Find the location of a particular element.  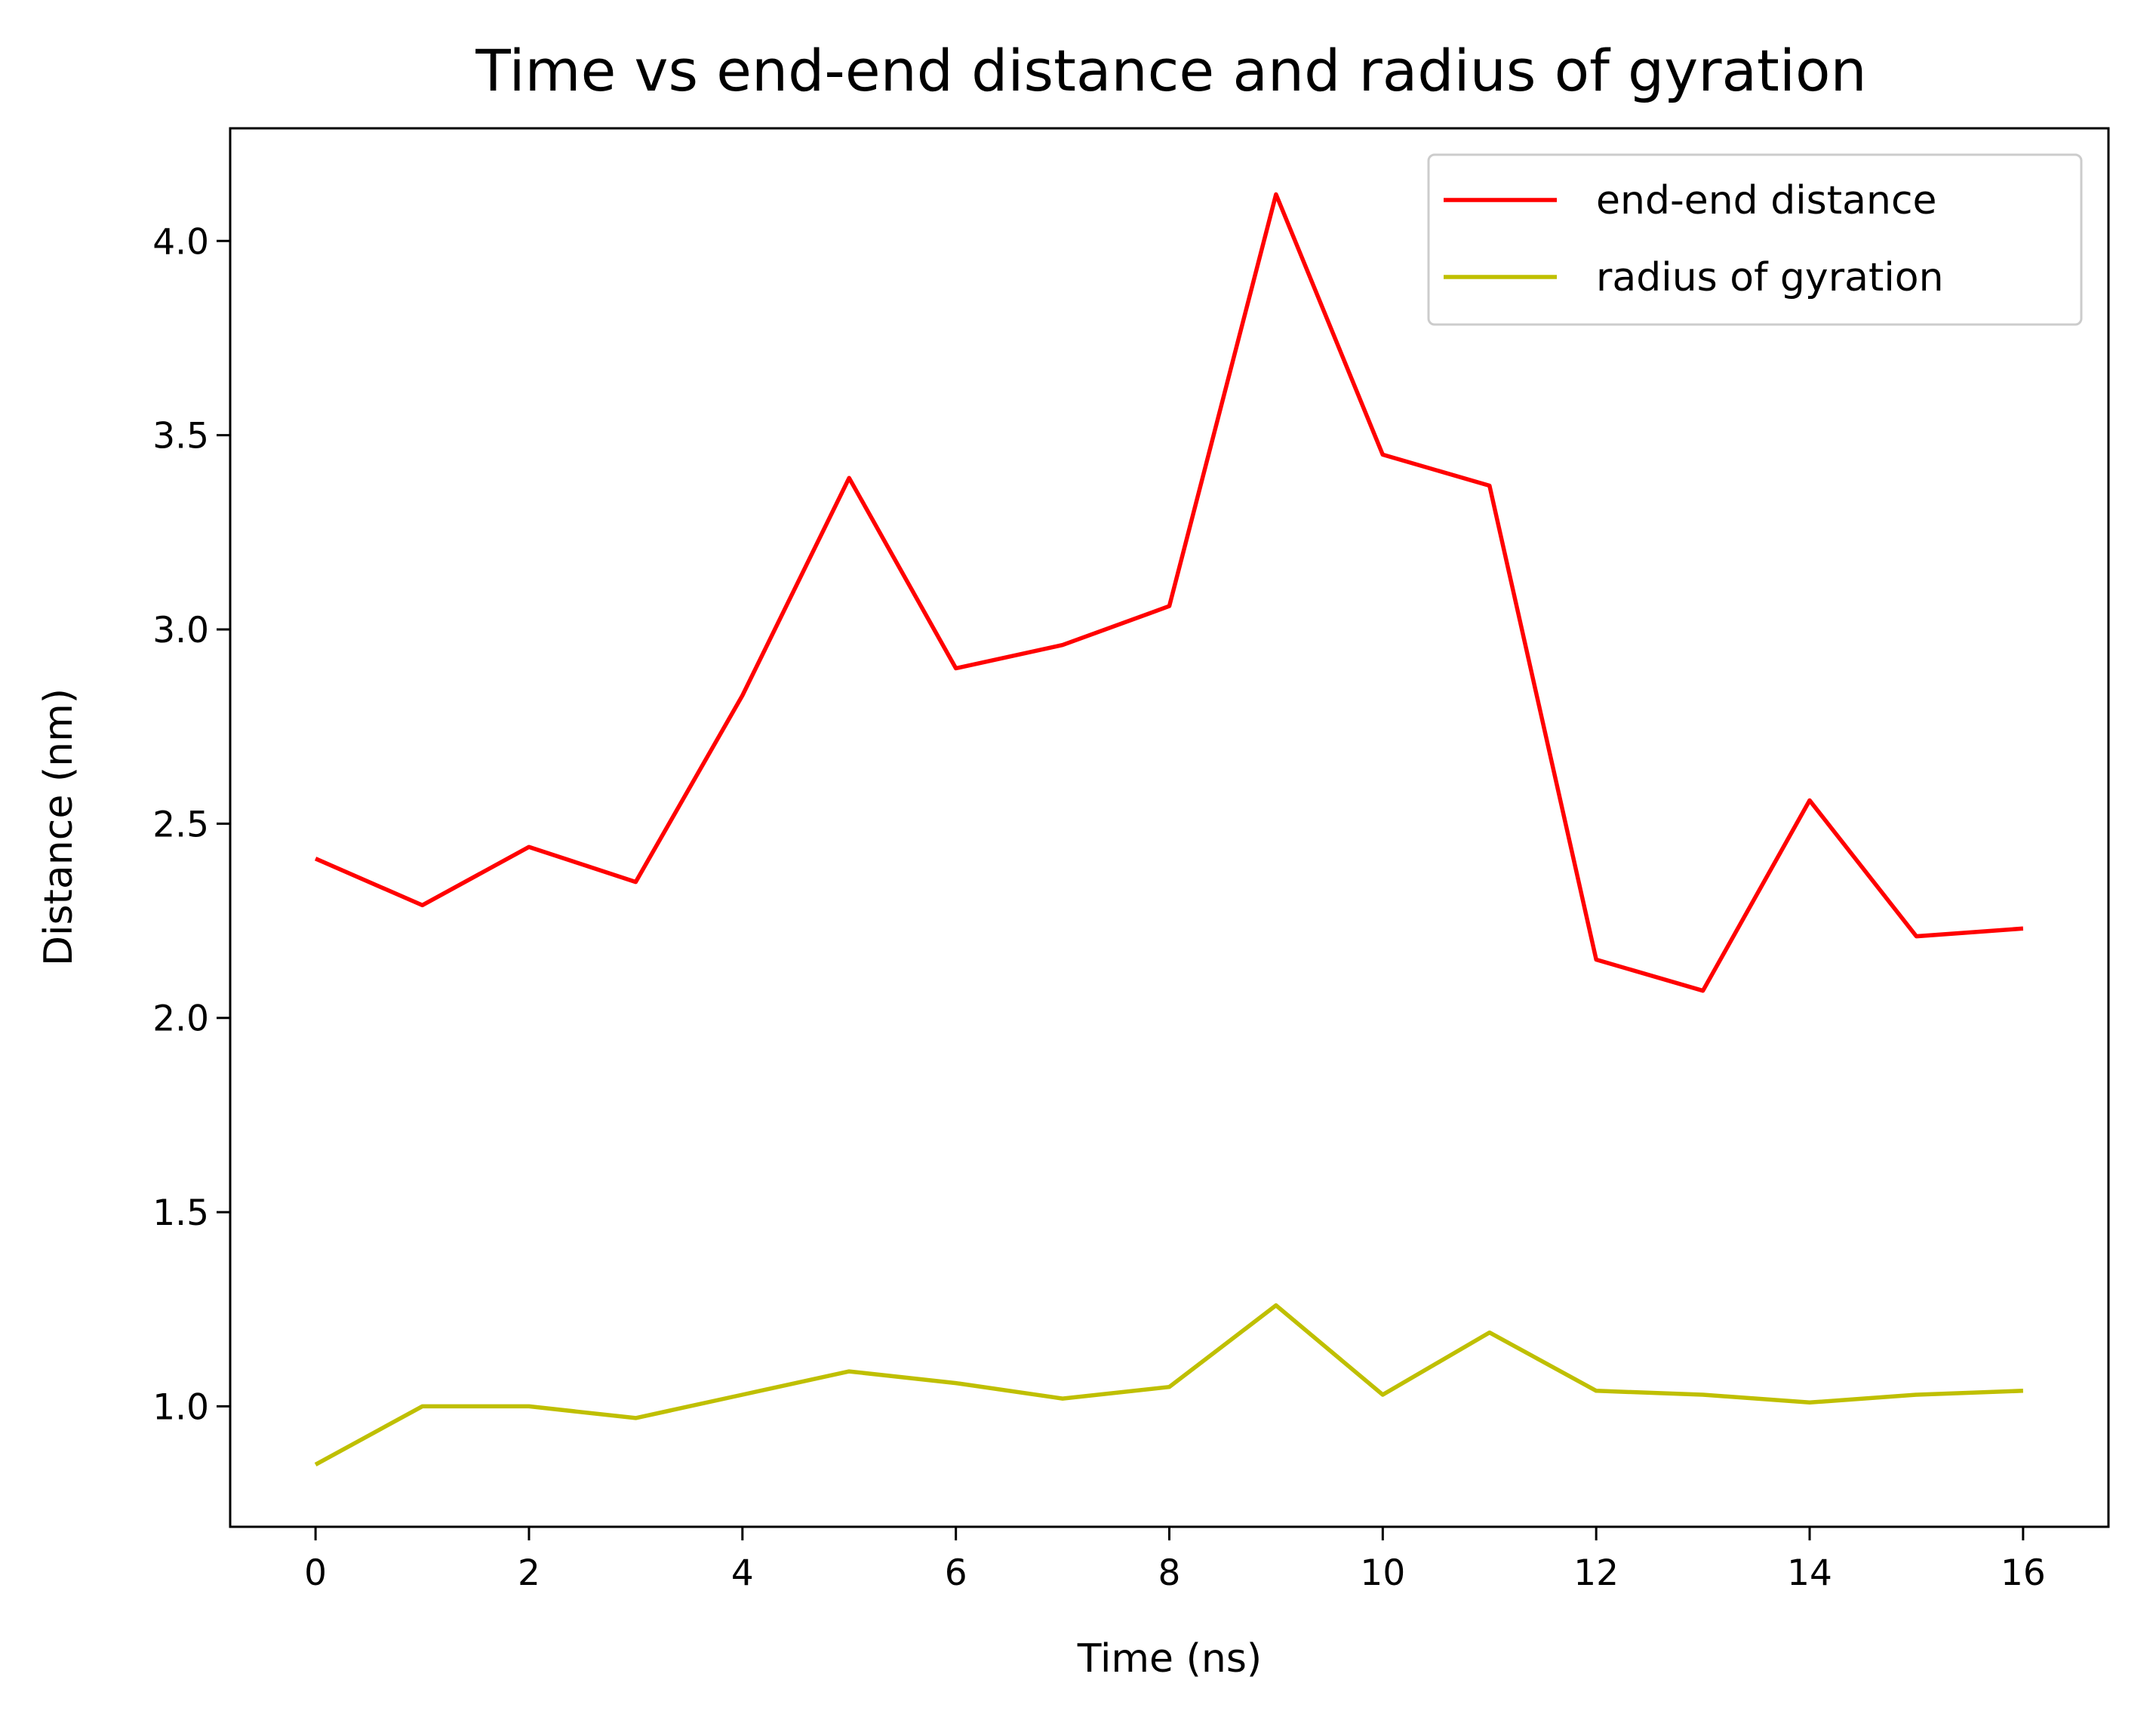

x-tick-label: 10 is located at coordinates (1382, 1573).